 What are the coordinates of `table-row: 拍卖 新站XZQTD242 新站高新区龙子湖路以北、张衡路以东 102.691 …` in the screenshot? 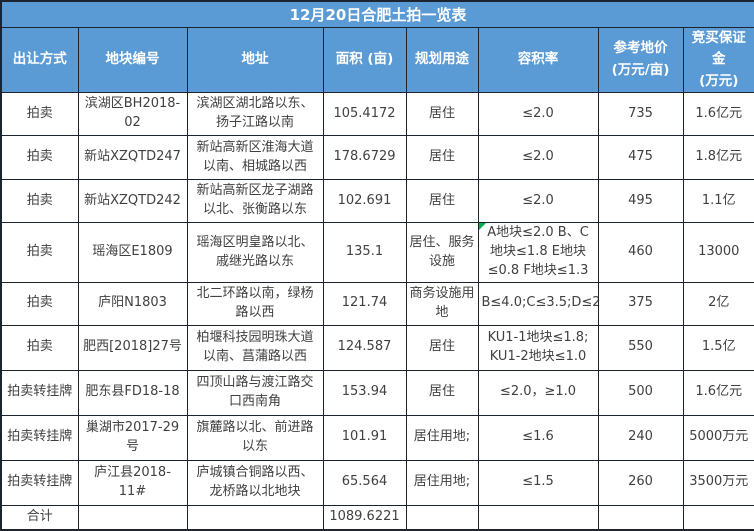 It's located at (377, 201).